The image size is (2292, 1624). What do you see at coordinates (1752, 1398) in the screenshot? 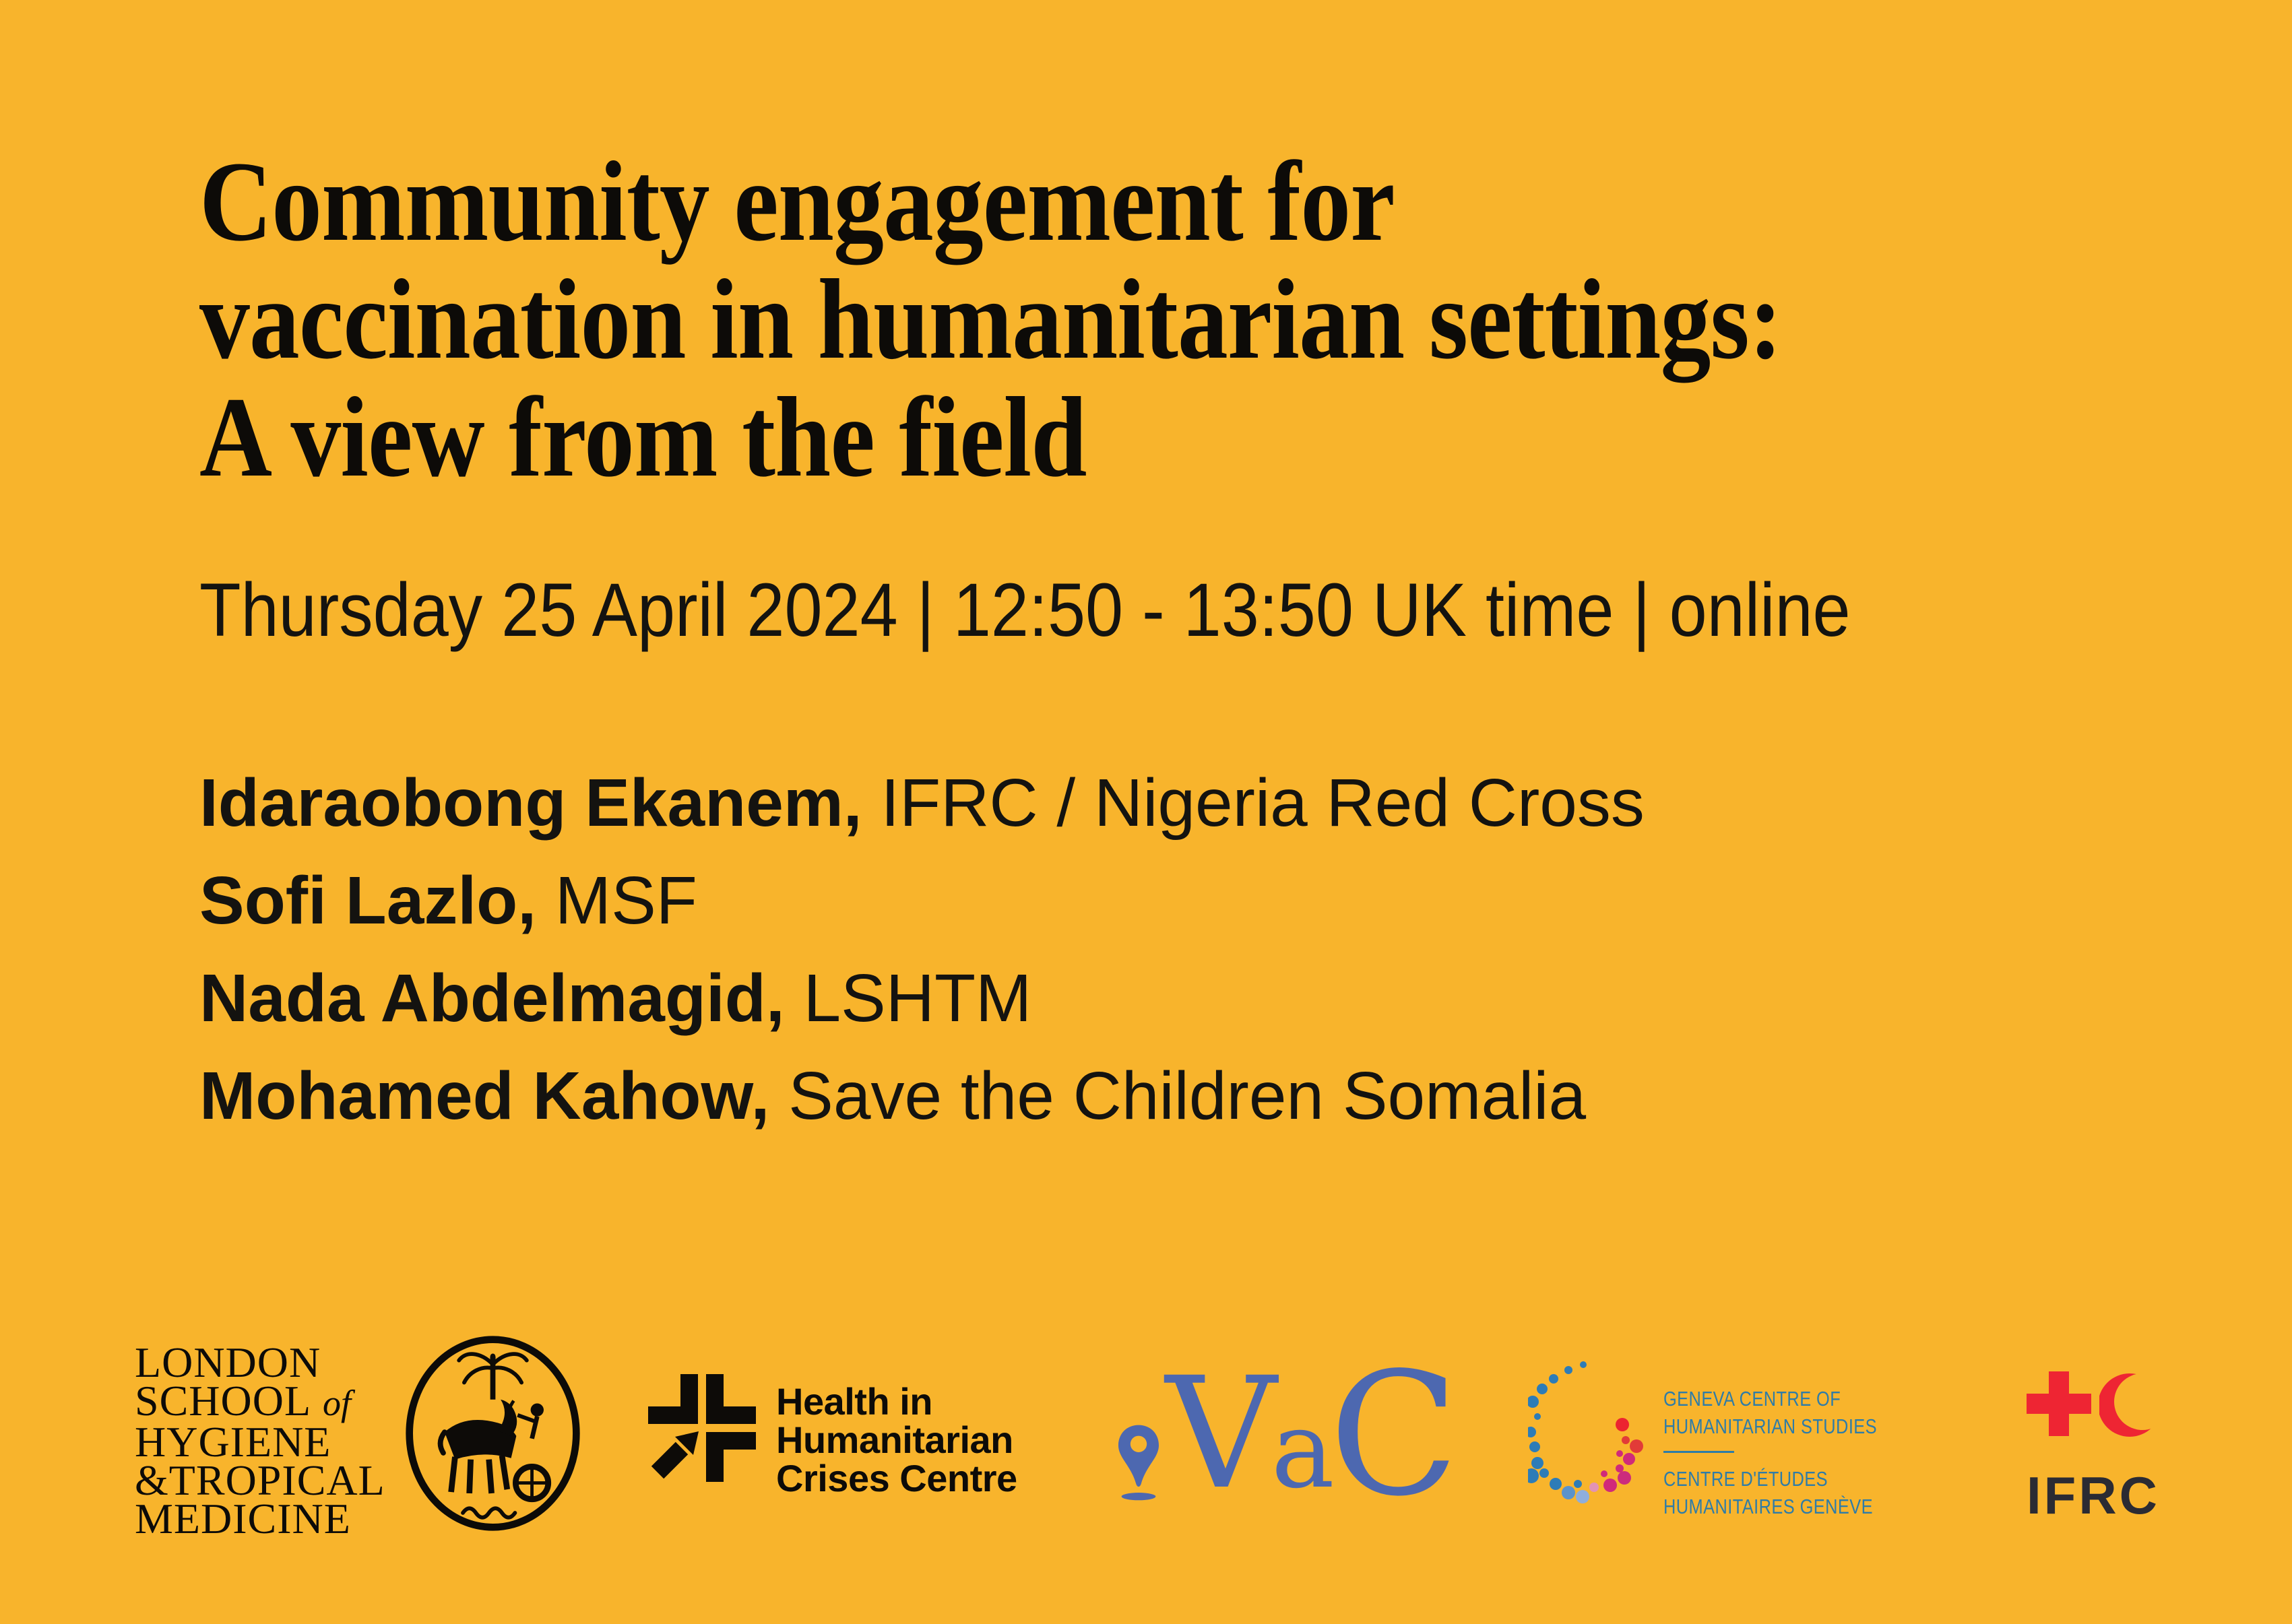
I see `geneva-line-en: GENEVA CENTRE OF` at bounding box center [1752, 1398].